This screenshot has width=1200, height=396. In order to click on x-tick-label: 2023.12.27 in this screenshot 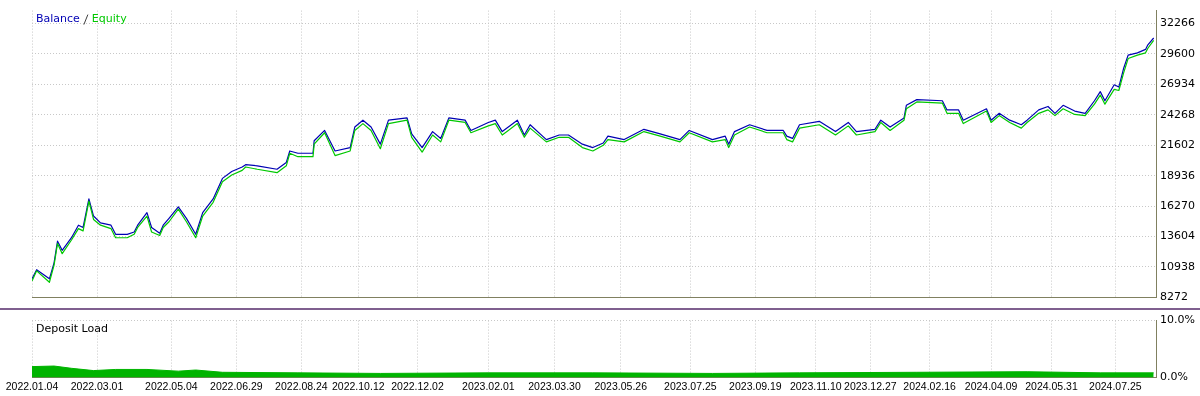, I will do `click(870, 385)`.